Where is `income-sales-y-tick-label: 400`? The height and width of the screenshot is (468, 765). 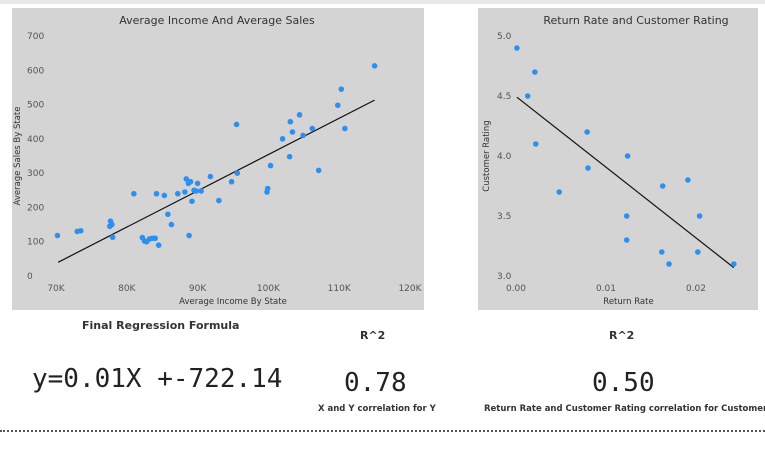 income-sales-y-tick-label: 400 is located at coordinates (35, 140).